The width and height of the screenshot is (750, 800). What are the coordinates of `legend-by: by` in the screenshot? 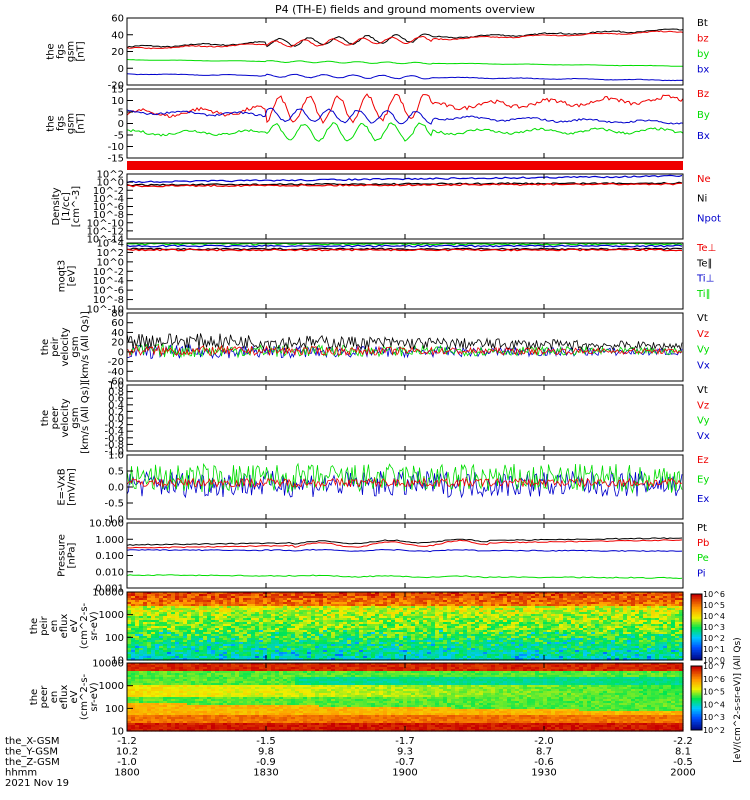 It's located at (703, 54).